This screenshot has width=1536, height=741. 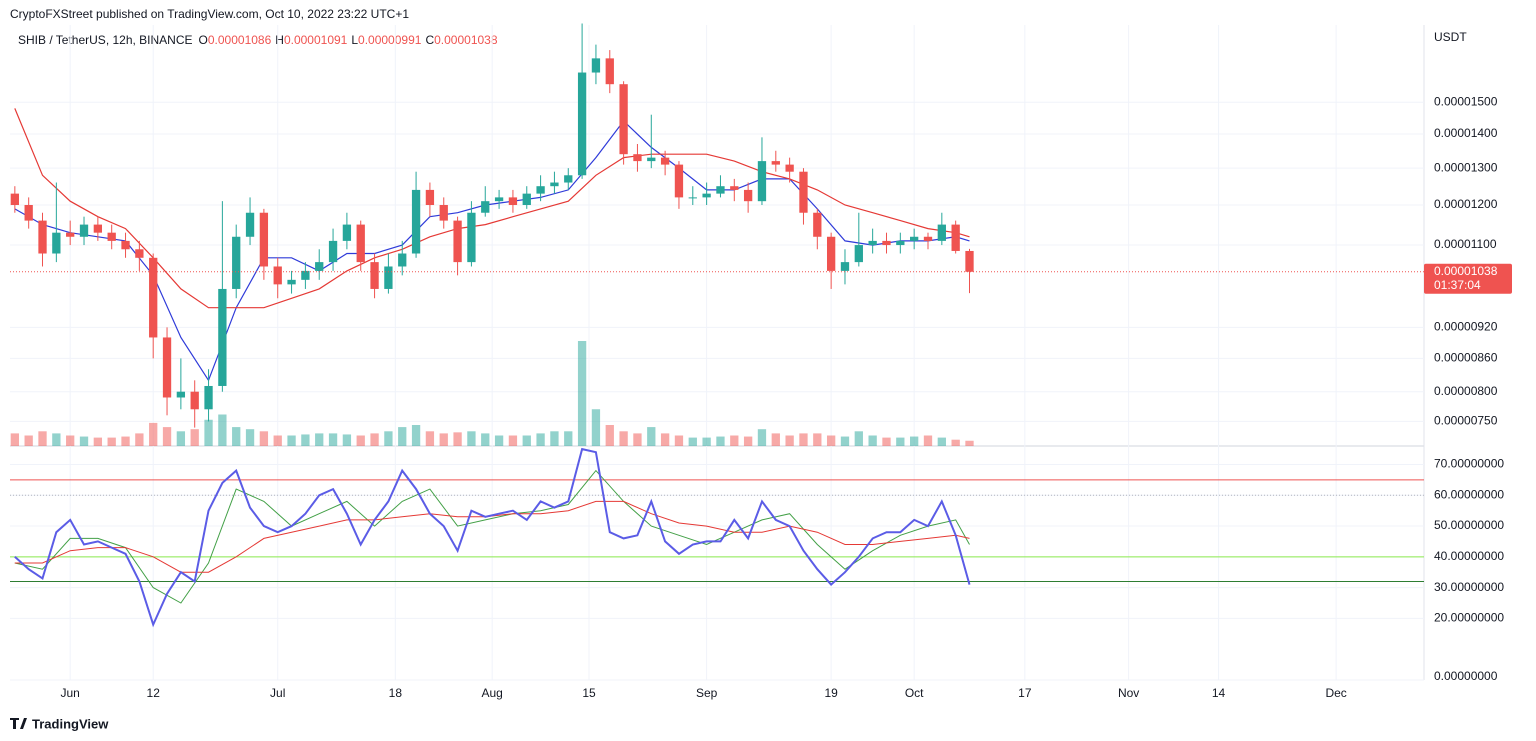 I want to click on y-tick-label: 0.00001400, so click(x=1466, y=133).